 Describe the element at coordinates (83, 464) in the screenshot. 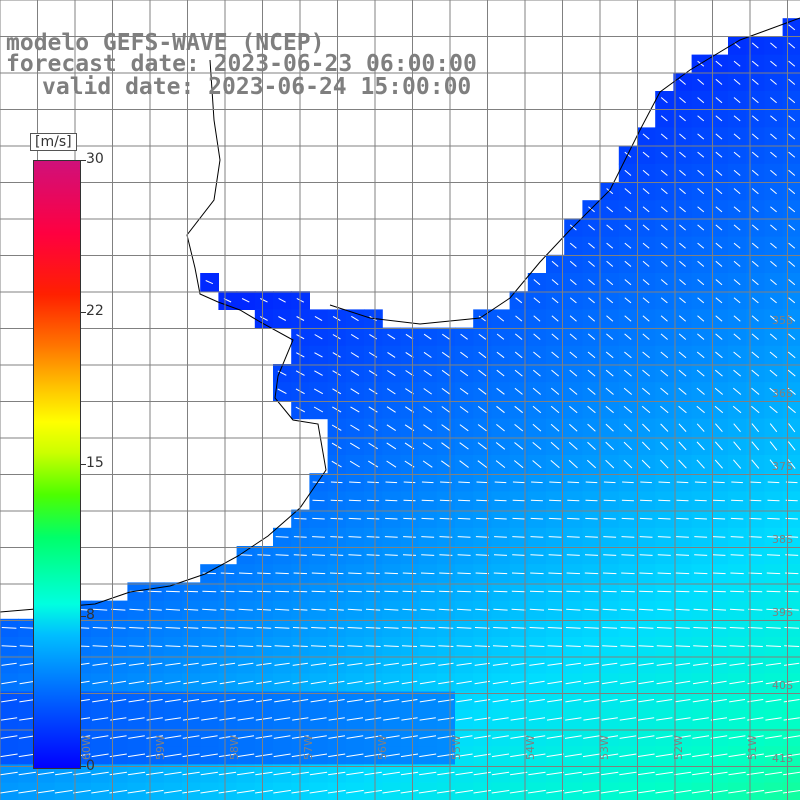

I see `colorbar-tick-mark` at that location.